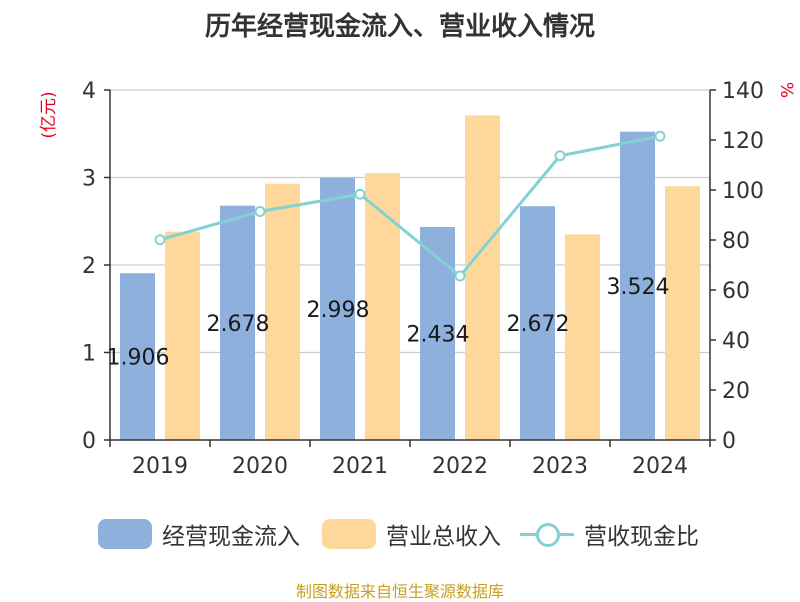 The image size is (800, 602). What do you see at coordinates (349, 534) in the screenshot?
I see `legend-swatch-revenue` at bounding box center [349, 534].